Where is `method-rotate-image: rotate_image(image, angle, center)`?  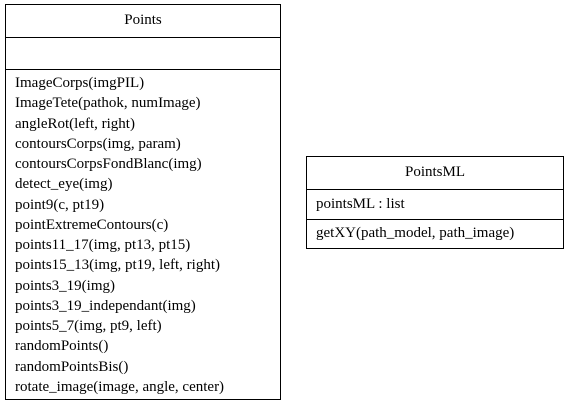 method-rotate-image: rotate_image(image, angle, center) is located at coordinates (120, 386).